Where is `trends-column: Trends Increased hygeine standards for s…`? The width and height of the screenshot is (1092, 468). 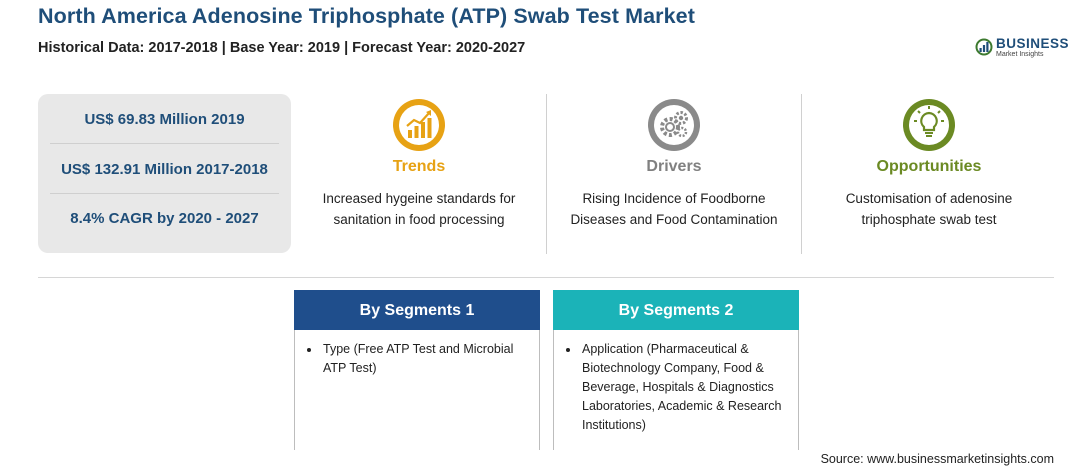 trends-column: Trends Increased hygeine standards for s… is located at coordinates (419, 161).